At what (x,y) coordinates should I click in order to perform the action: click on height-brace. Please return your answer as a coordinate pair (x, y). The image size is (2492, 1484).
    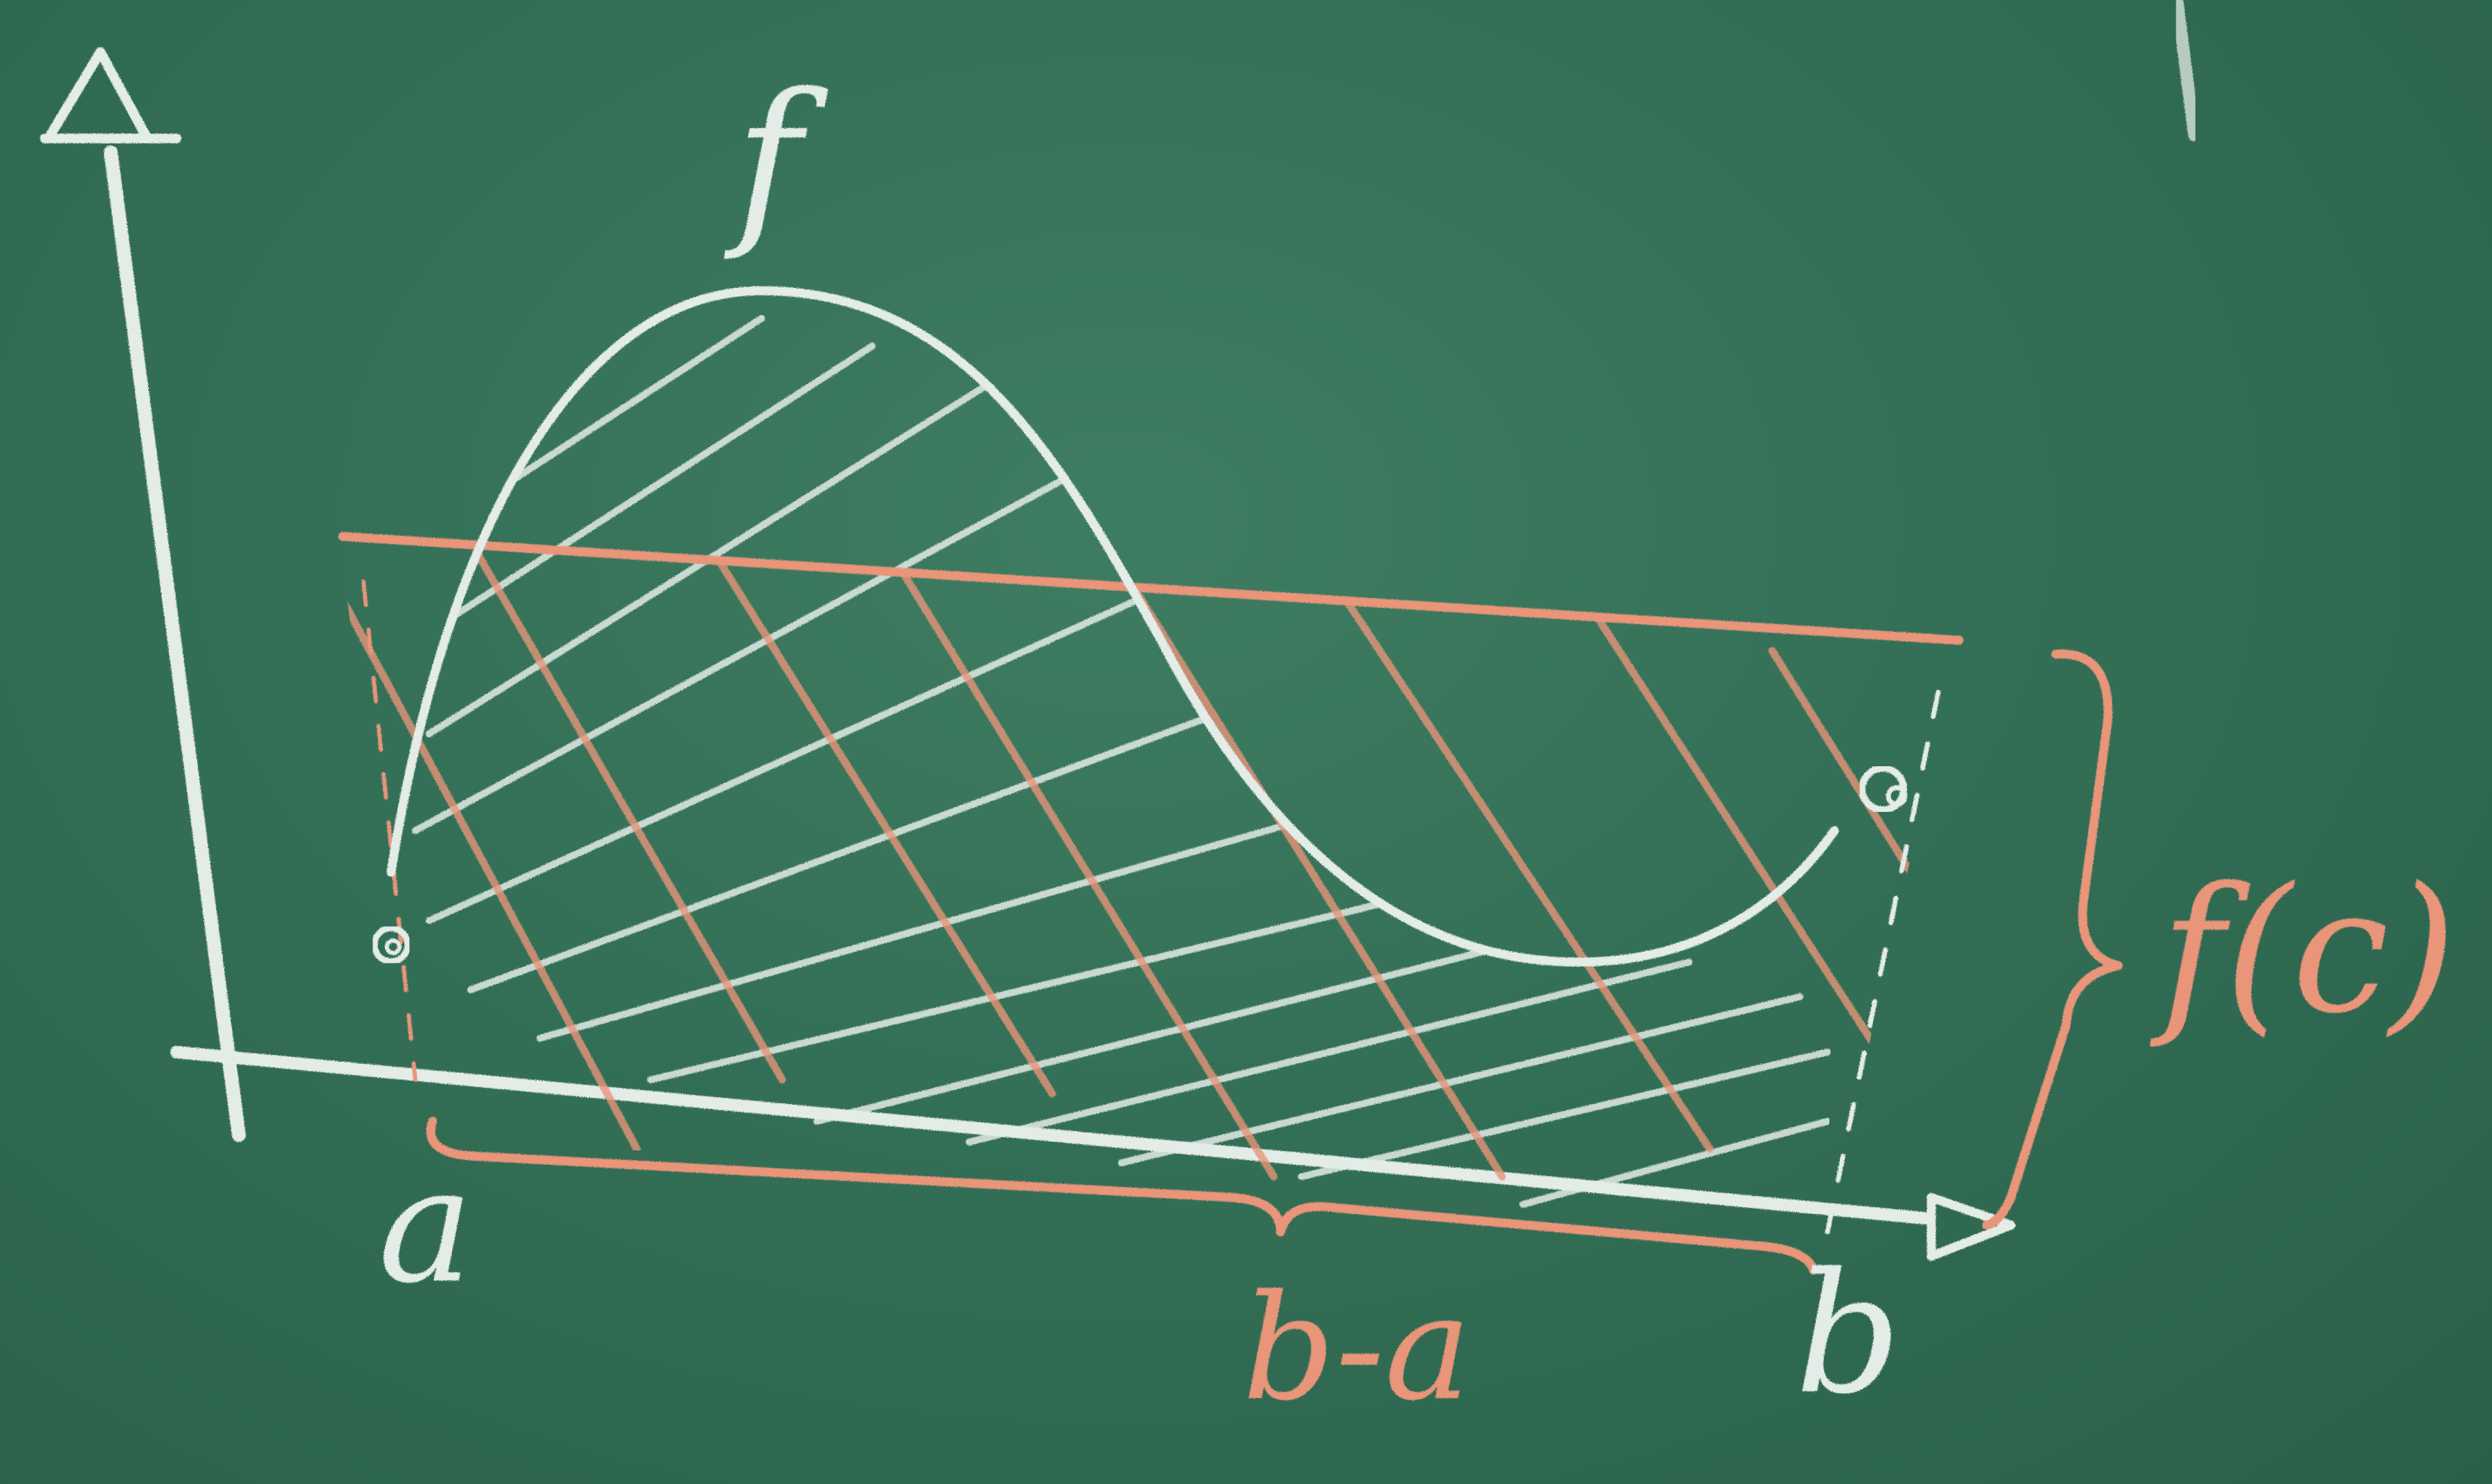
    Looking at the image, I should click on (2052, 940).